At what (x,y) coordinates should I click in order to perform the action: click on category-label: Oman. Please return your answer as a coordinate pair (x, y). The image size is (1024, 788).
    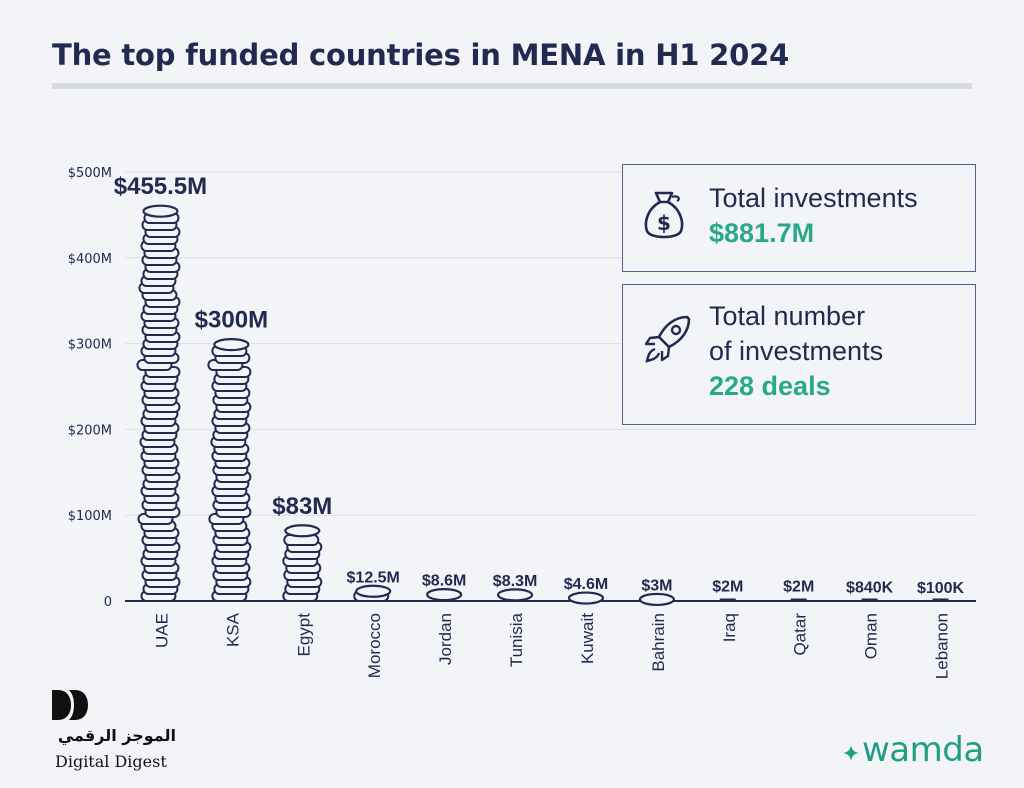
    Looking at the image, I should click on (871, 636).